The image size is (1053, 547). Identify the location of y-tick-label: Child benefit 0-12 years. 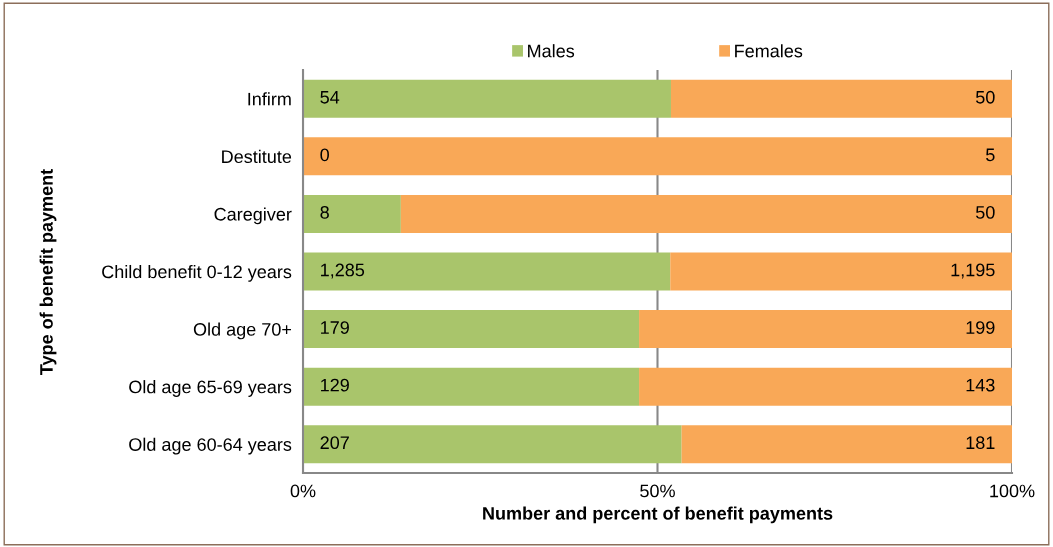
(197, 273).